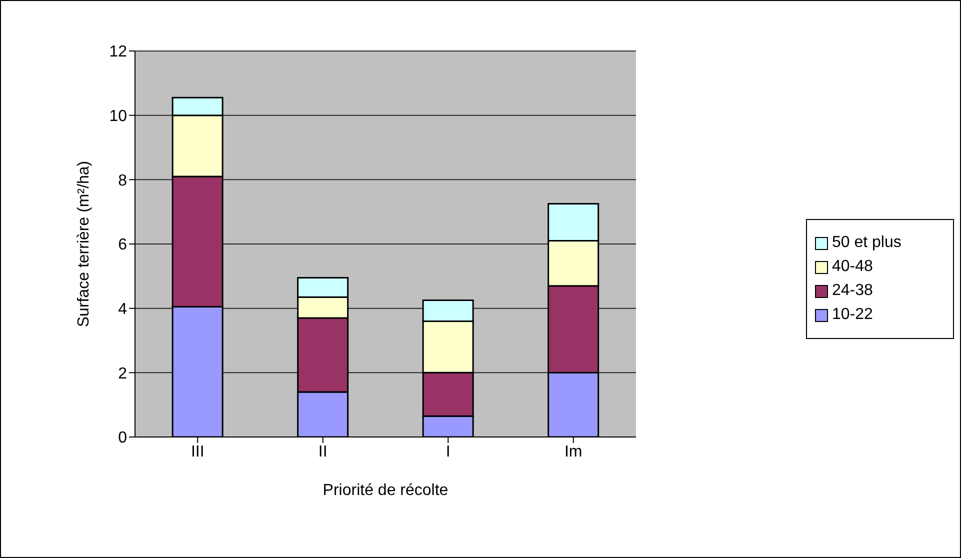 This screenshot has height=558, width=961. Describe the element at coordinates (323, 451) in the screenshot. I see `x-tick-label: II` at that location.